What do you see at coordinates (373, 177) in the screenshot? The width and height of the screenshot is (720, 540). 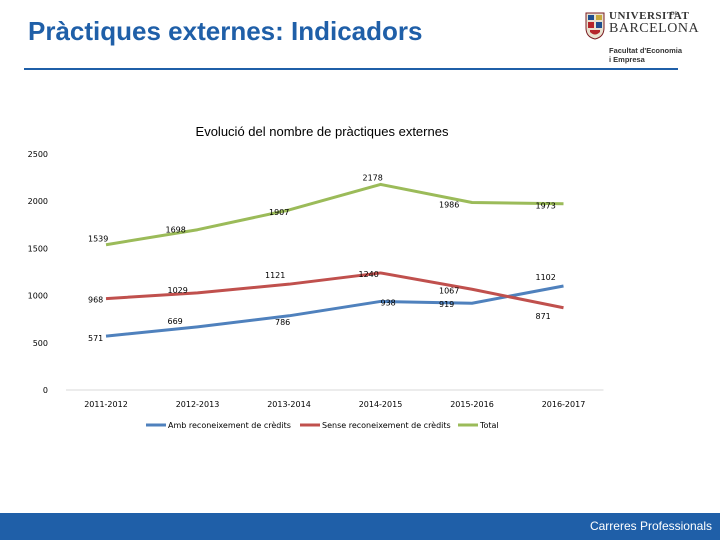 I see `data-label: 2178` at bounding box center [373, 177].